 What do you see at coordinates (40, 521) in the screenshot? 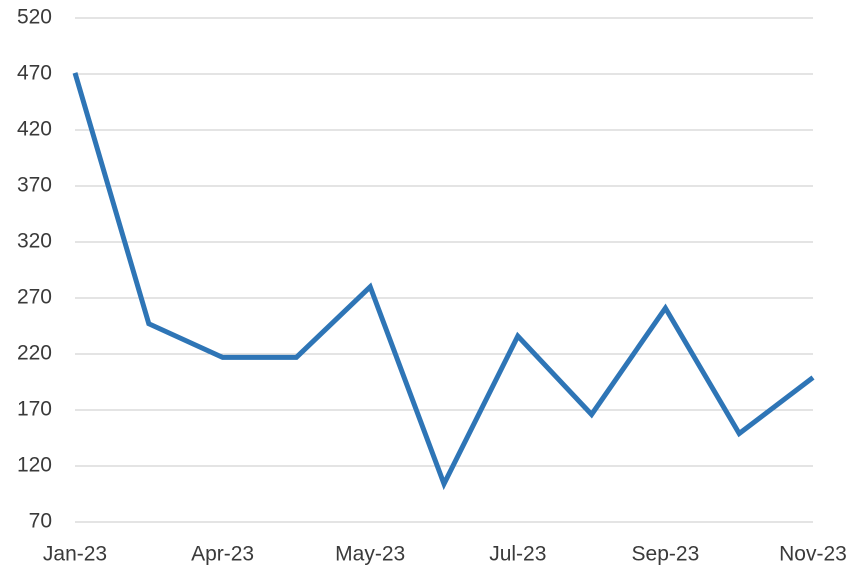
I see `y-tick-label: 70` at bounding box center [40, 521].